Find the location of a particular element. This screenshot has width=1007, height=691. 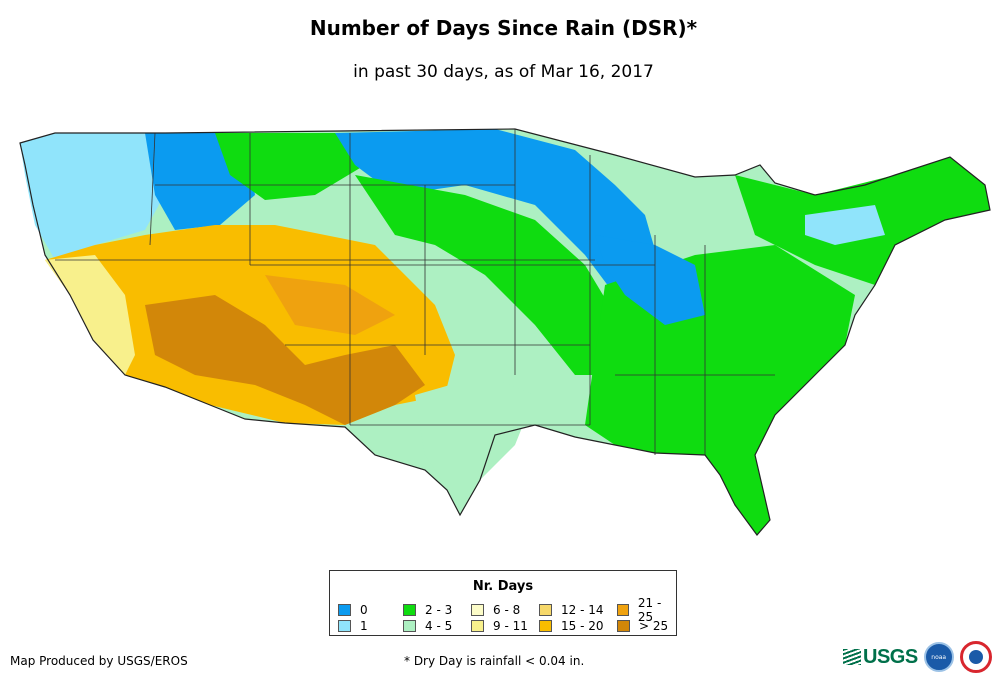

legend-label: > 25 is located at coordinates (654, 626).